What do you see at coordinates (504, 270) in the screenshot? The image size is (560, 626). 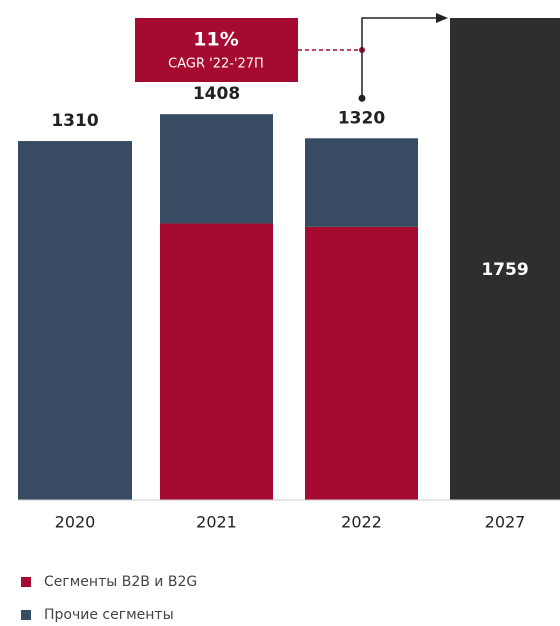 I see `total-label: 1759` at bounding box center [504, 270].